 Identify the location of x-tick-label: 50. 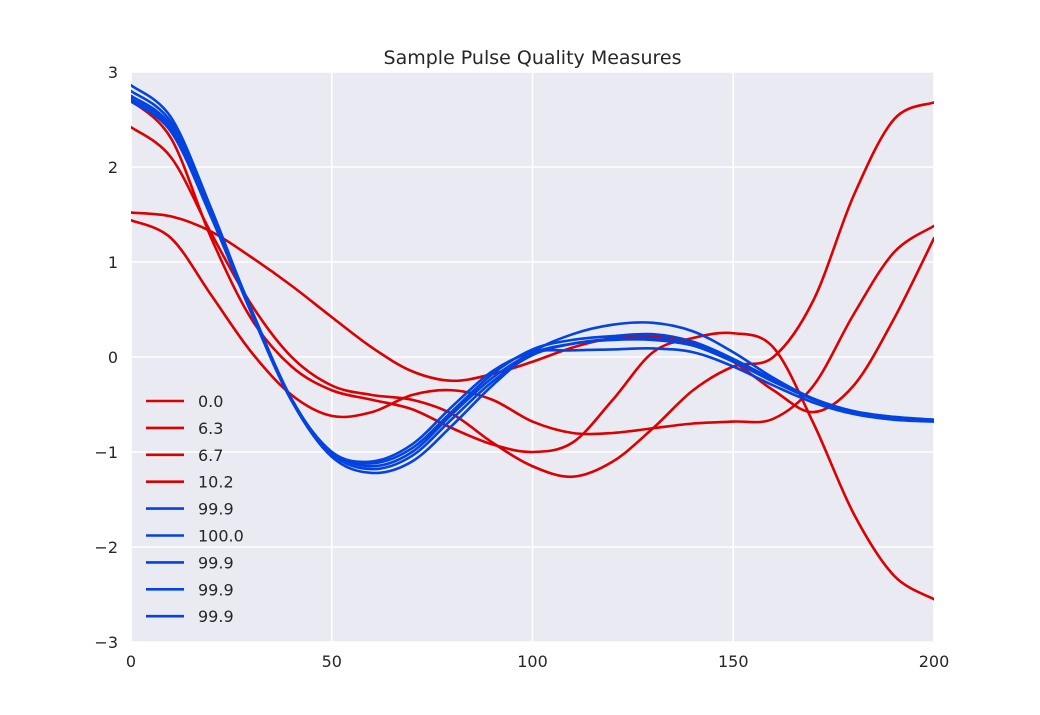
(332, 661).